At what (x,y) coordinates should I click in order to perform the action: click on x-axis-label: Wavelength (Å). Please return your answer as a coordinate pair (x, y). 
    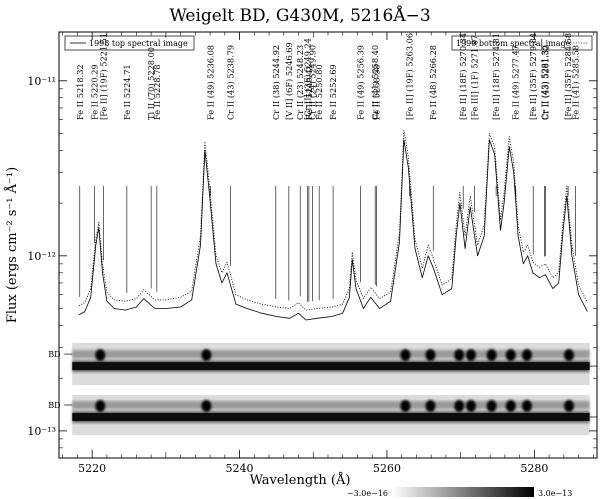
    Looking at the image, I should click on (300, 480).